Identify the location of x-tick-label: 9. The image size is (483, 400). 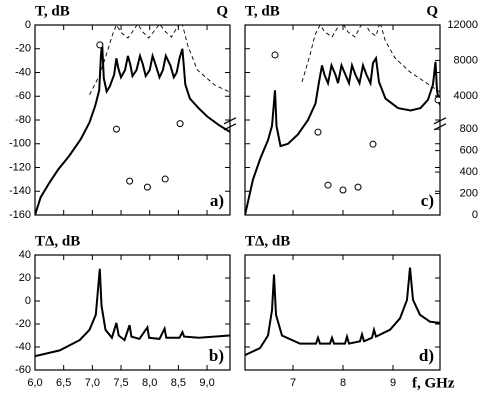
(393, 383).